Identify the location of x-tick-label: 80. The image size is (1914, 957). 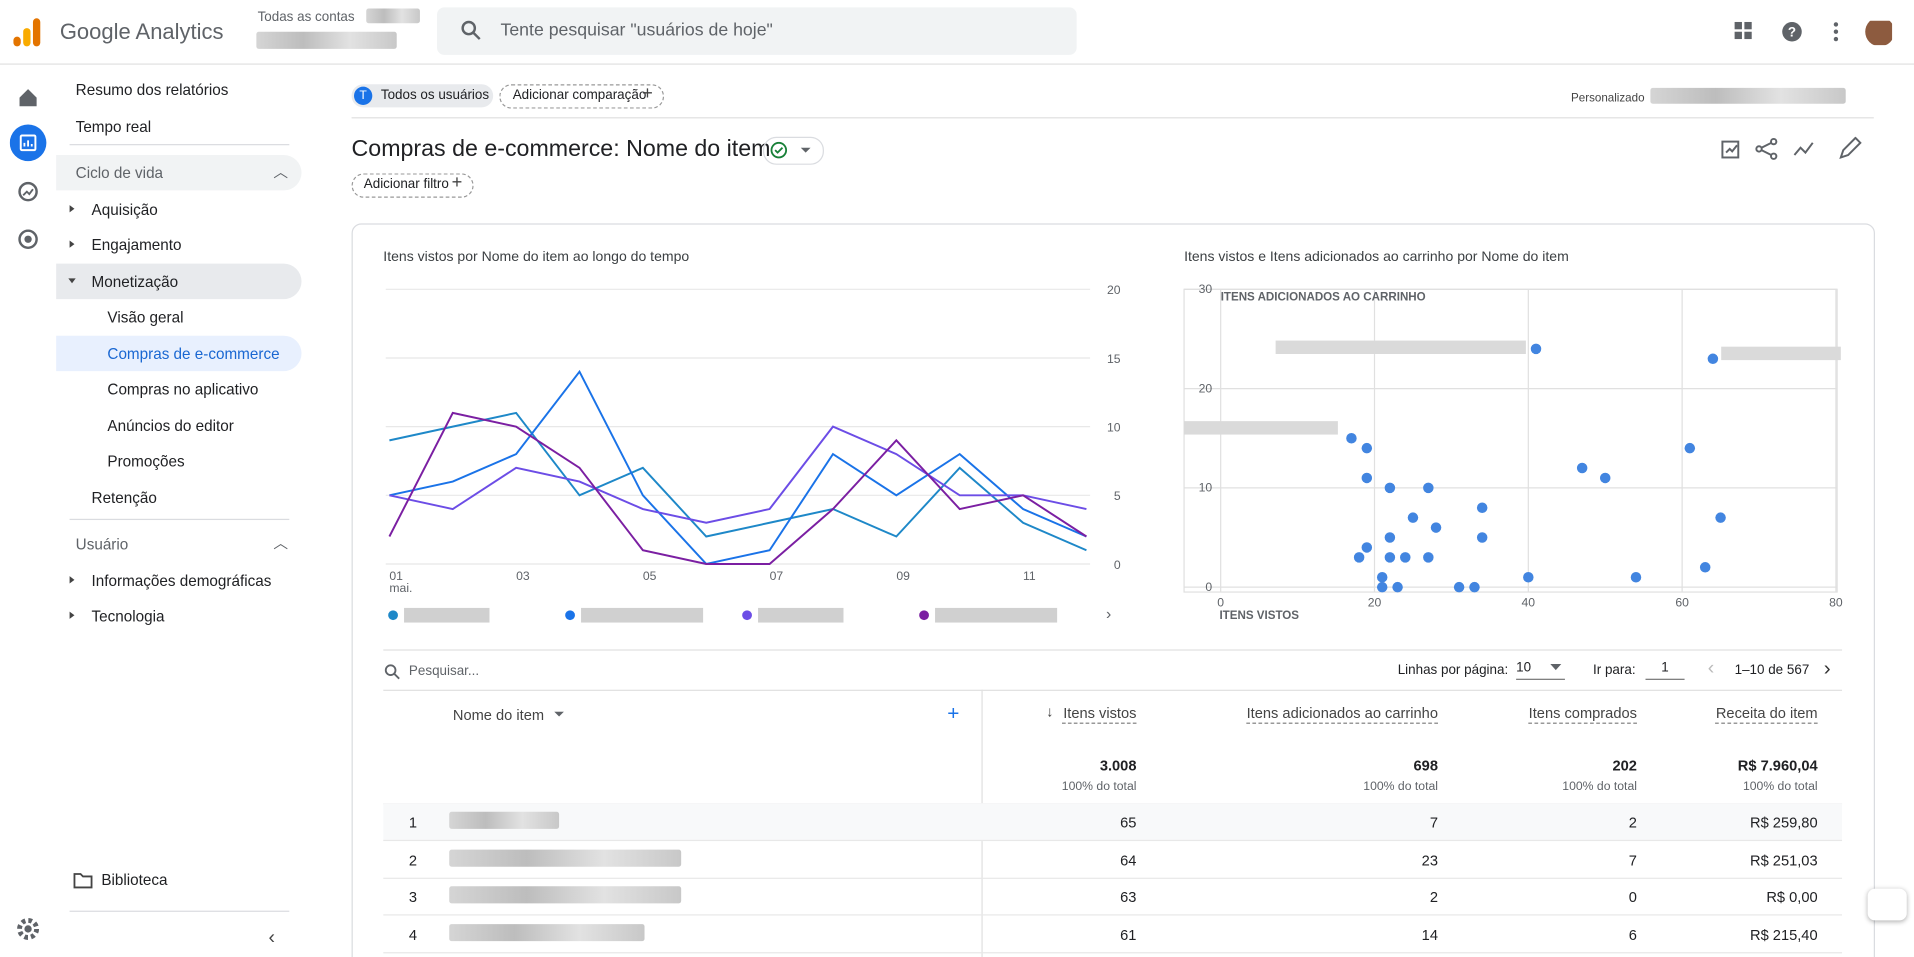
(1836, 603).